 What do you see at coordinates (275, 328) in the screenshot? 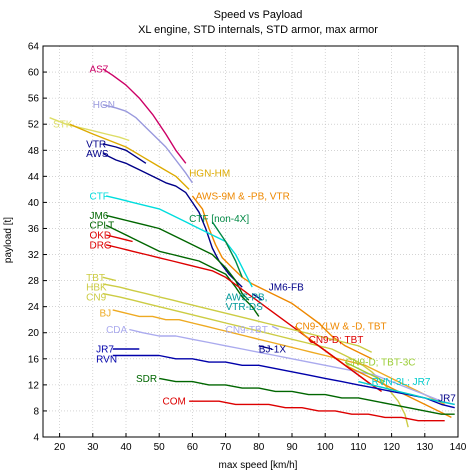
I see `series-line-cn9-tbt` at bounding box center [275, 328].